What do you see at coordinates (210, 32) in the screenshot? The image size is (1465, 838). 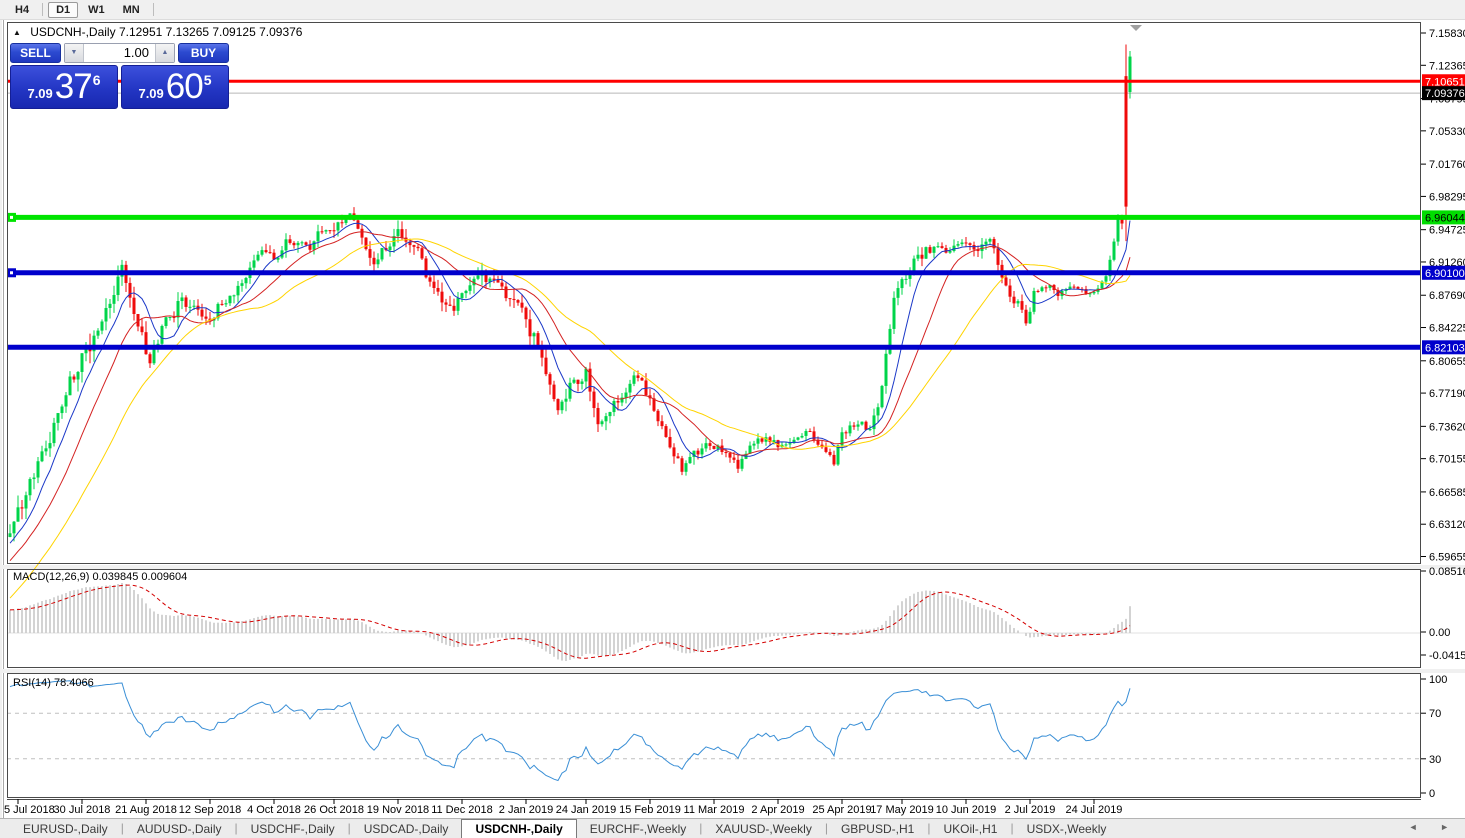 I see `chart-ohlc-values: 7.12951 7.13265 7.09125 7.09376` at bounding box center [210, 32].